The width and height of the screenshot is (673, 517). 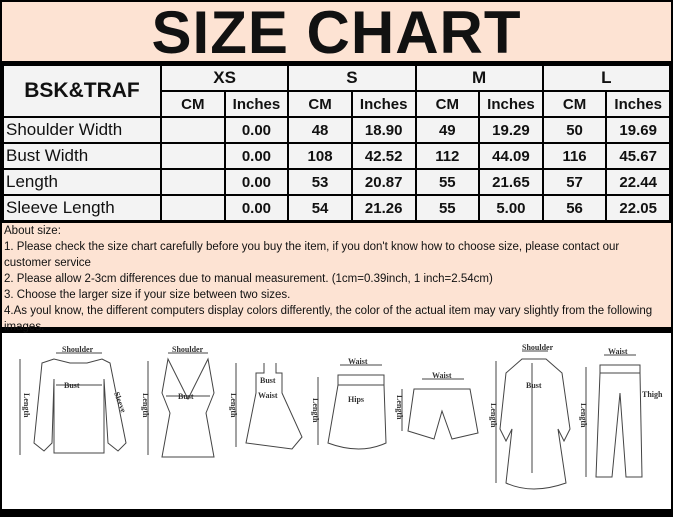 What do you see at coordinates (511, 208) in the screenshot?
I see `table-cell: 5.00` at bounding box center [511, 208].